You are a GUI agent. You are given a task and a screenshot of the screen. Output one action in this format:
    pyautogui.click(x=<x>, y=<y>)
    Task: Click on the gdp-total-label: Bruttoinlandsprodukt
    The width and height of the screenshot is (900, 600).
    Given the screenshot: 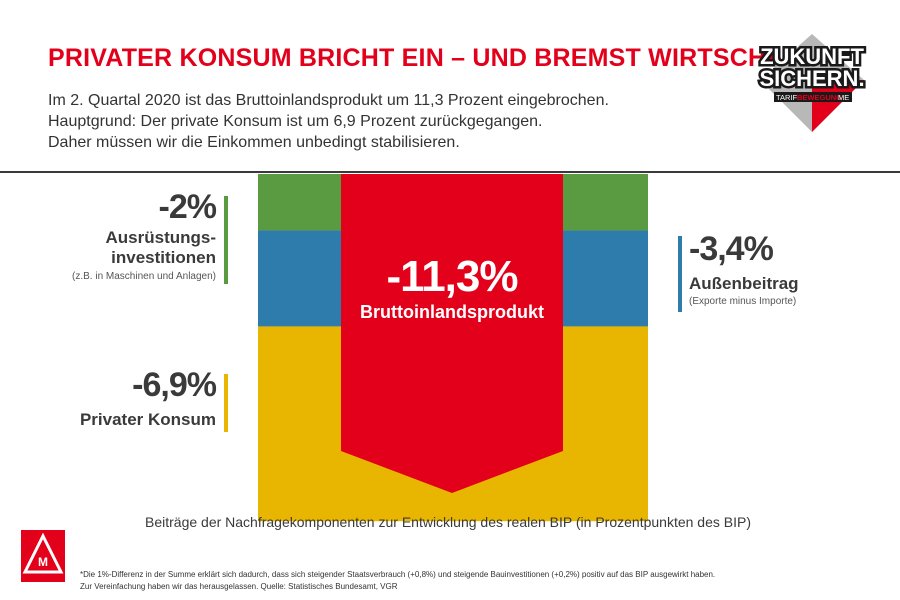 What is the action you would take?
    pyautogui.click(x=452, y=312)
    